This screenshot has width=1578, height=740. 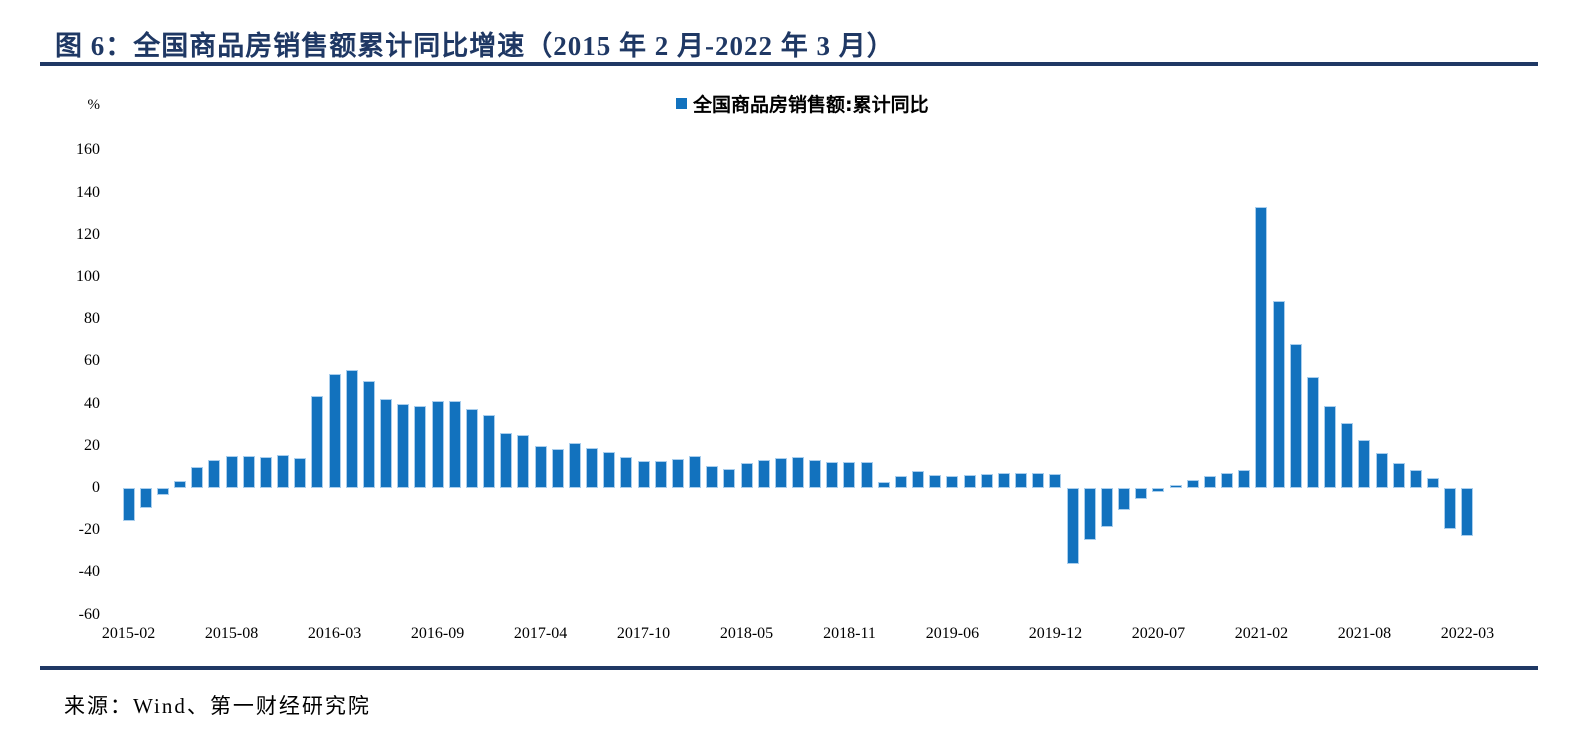 What do you see at coordinates (88, 192) in the screenshot?
I see `y-tick-label: 140` at bounding box center [88, 192].